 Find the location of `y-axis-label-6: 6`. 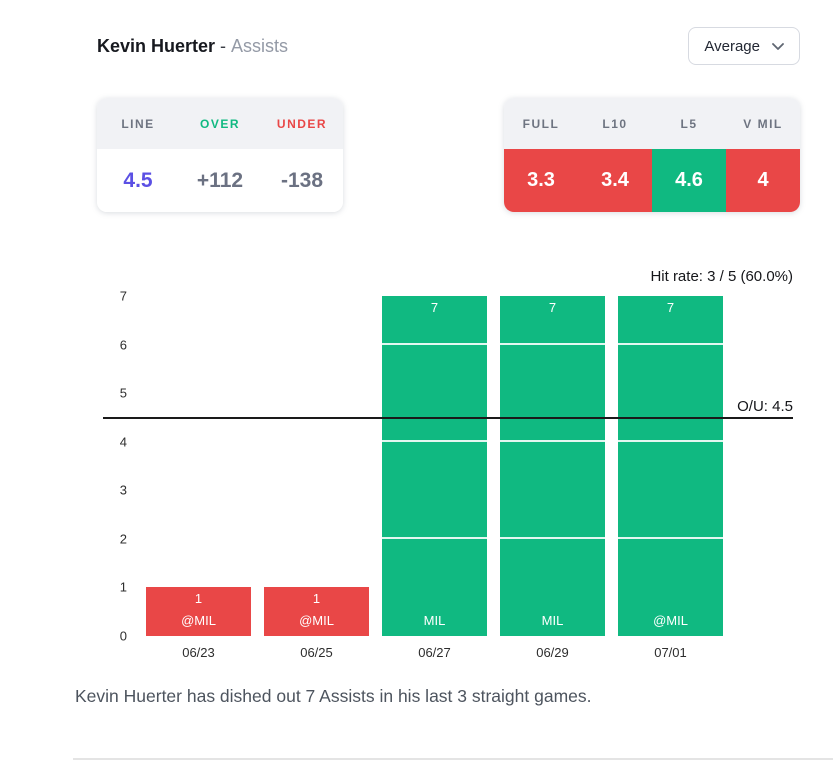

y-axis-label-6: 6 is located at coordinates (123, 345).